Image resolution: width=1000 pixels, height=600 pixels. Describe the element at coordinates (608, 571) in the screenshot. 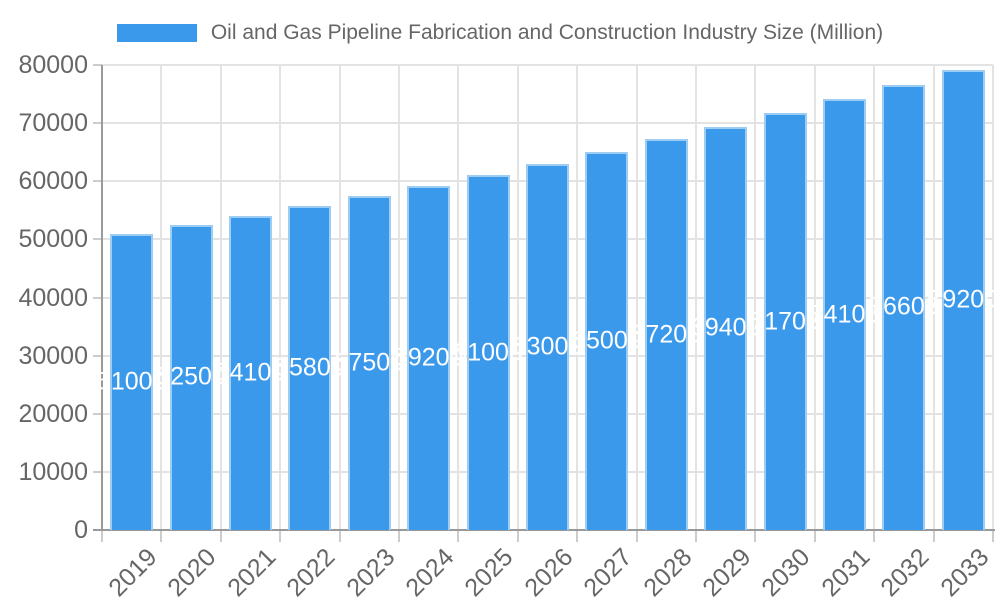

I see `x-tick-label: 2027` at that location.